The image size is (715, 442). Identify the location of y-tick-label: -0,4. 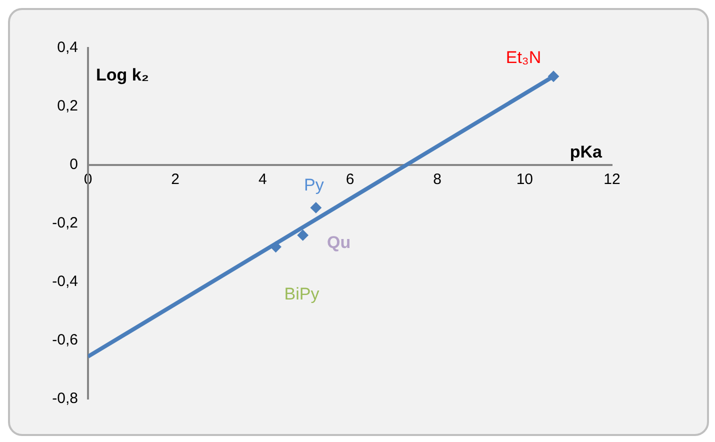
(65, 281).